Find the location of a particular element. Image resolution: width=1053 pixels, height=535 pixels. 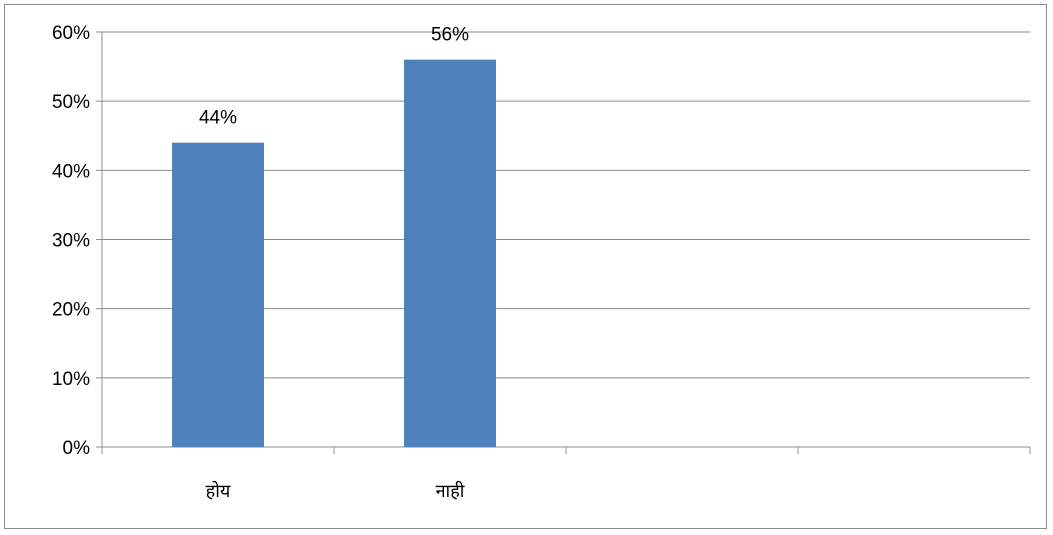

x-category-label: होय is located at coordinates (218, 491).